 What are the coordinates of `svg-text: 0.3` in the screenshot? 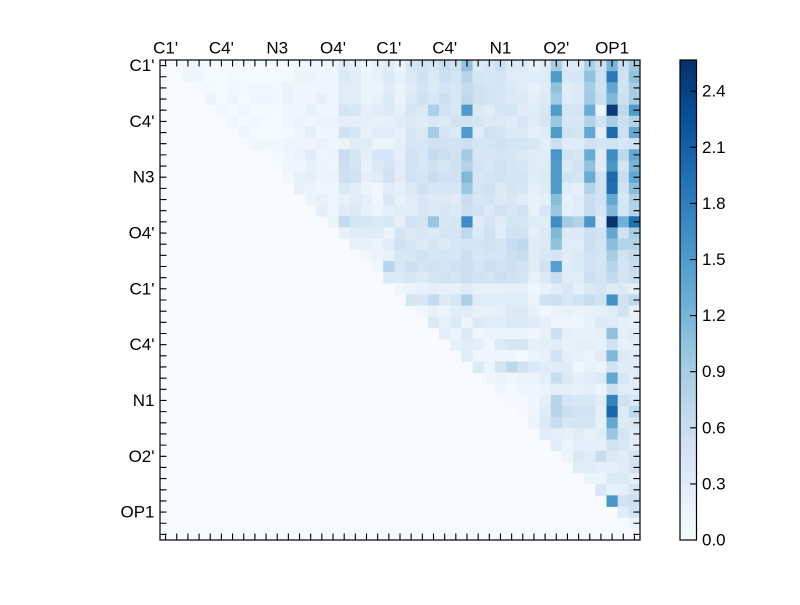 It's located at (714, 483).